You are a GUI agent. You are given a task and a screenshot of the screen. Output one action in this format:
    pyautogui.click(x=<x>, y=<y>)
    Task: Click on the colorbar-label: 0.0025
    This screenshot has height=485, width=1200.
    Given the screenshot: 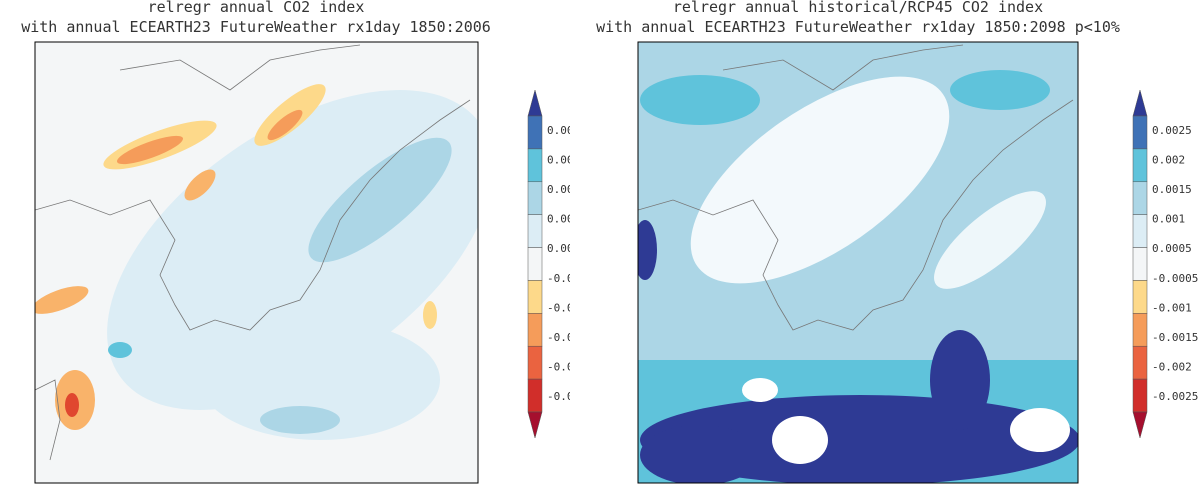 What is the action you would take?
    pyautogui.click(x=1172, y=130)
    